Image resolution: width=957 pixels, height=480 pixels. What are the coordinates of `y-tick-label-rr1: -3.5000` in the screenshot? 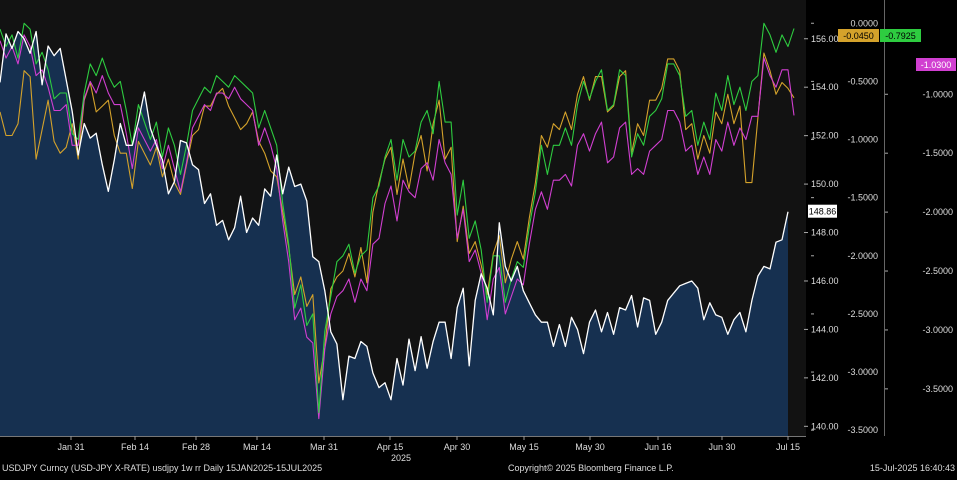 It's located at (862, 430).